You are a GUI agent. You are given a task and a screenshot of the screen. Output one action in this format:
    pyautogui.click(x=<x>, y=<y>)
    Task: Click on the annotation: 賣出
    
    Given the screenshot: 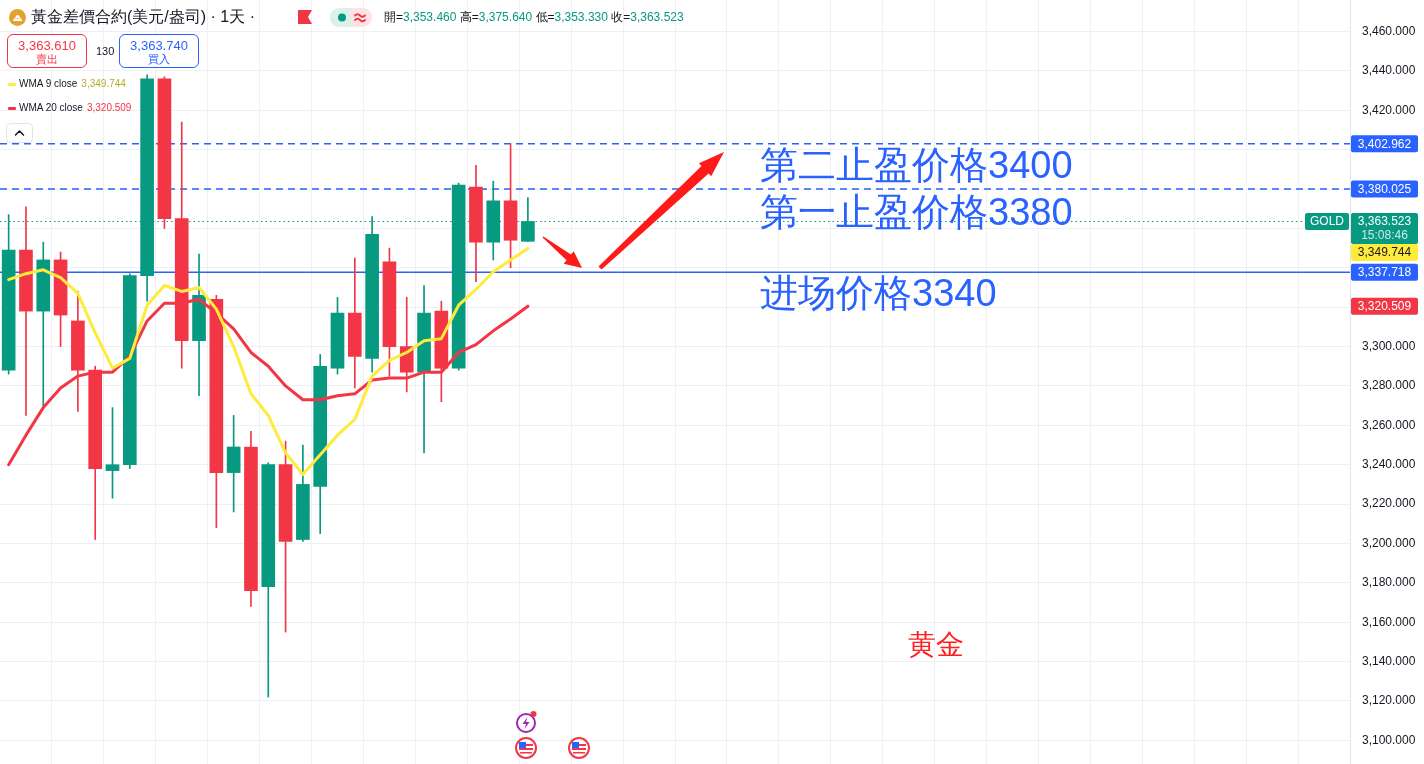 What is the action you would take?
    pyautogui.click(x=47, y=59)
    